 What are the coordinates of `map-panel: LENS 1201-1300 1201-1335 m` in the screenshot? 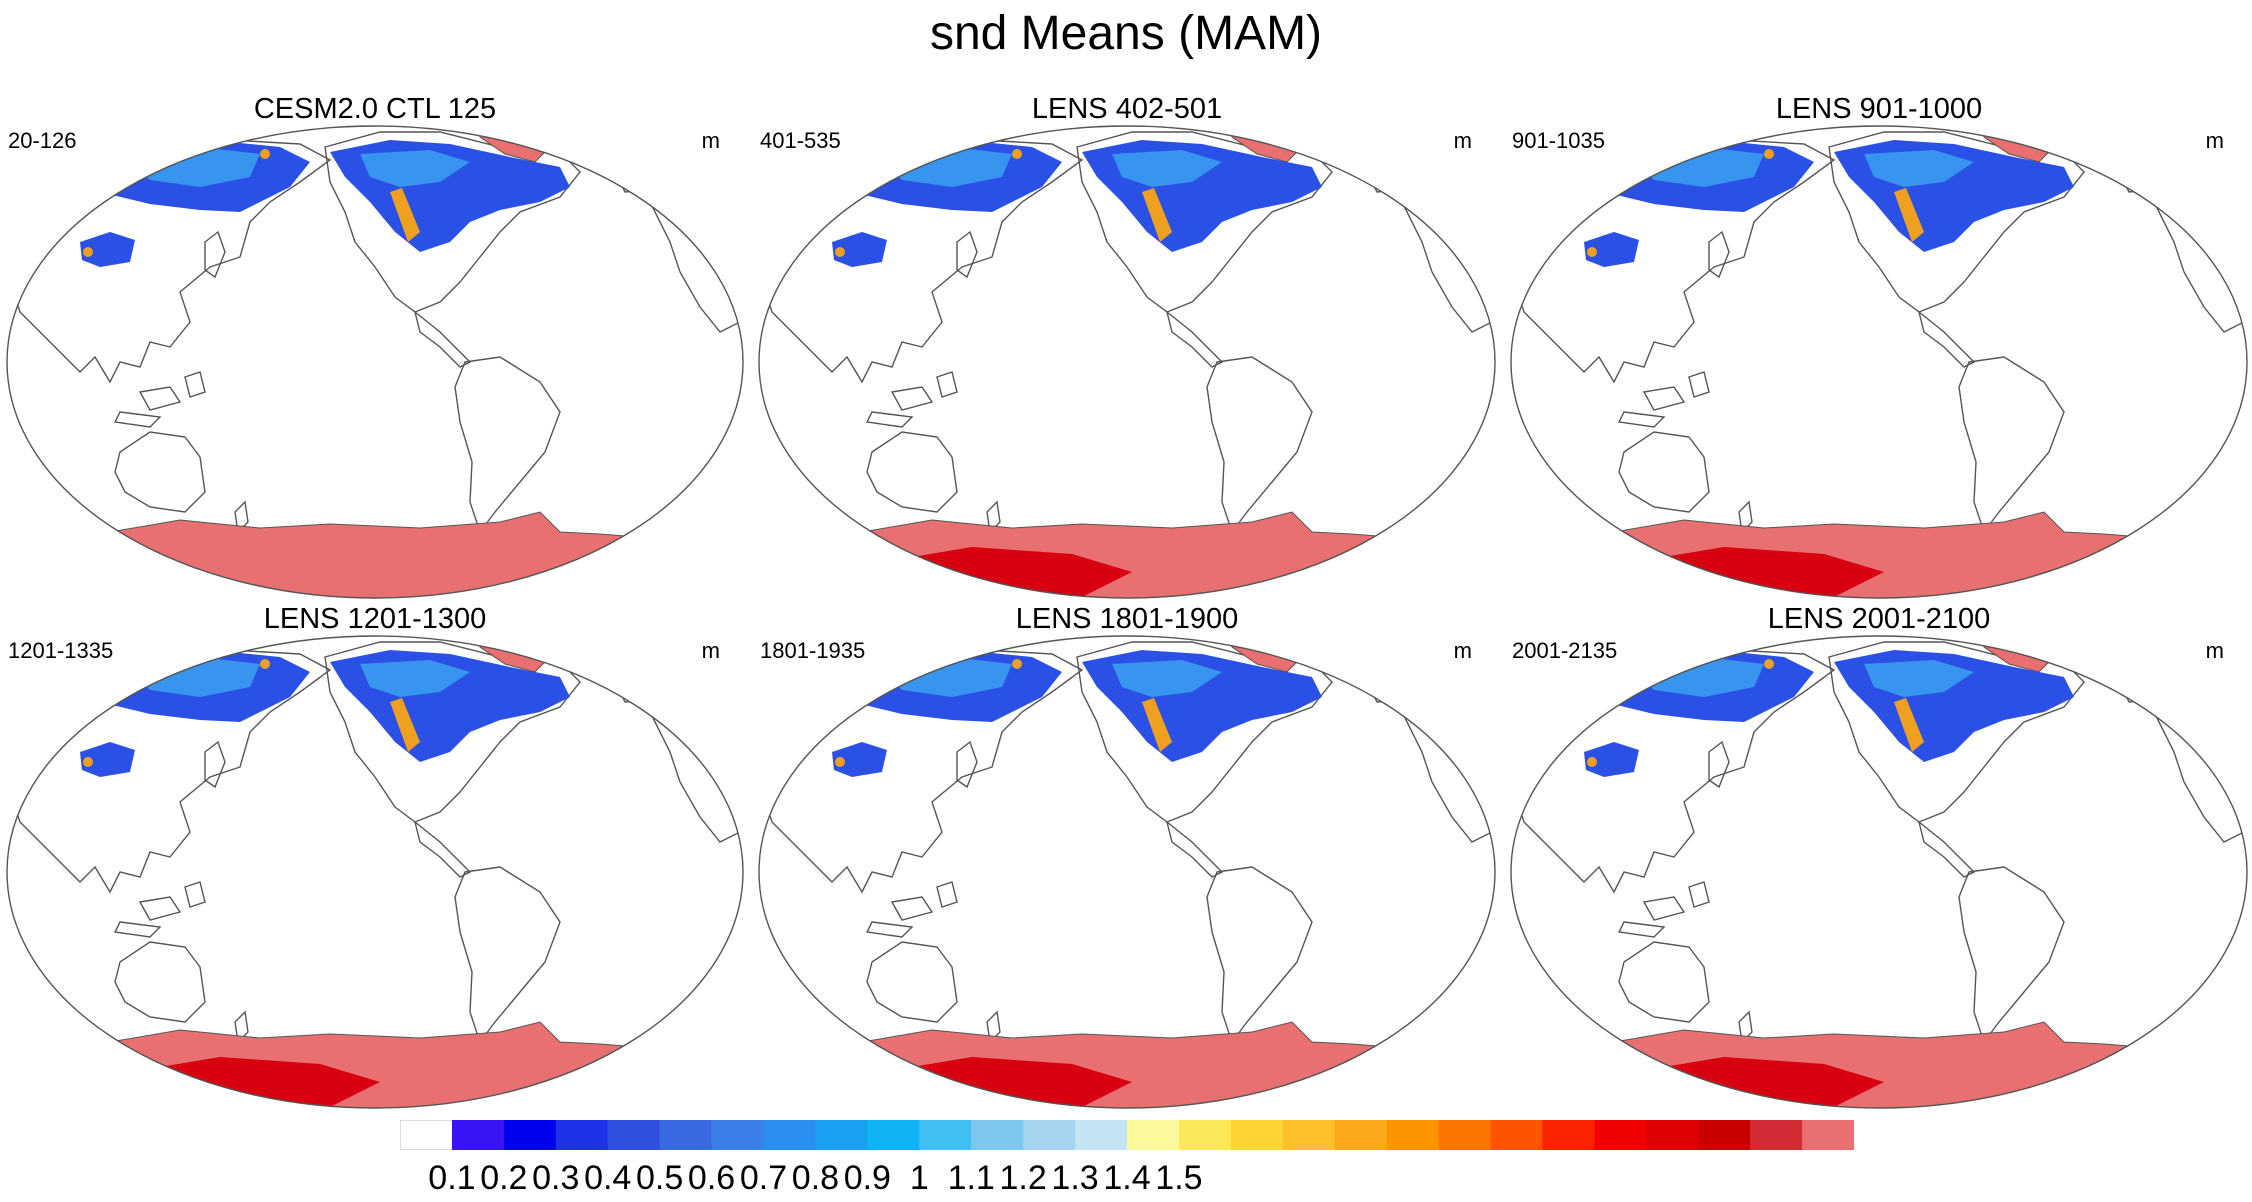 It's located at (375, 857).